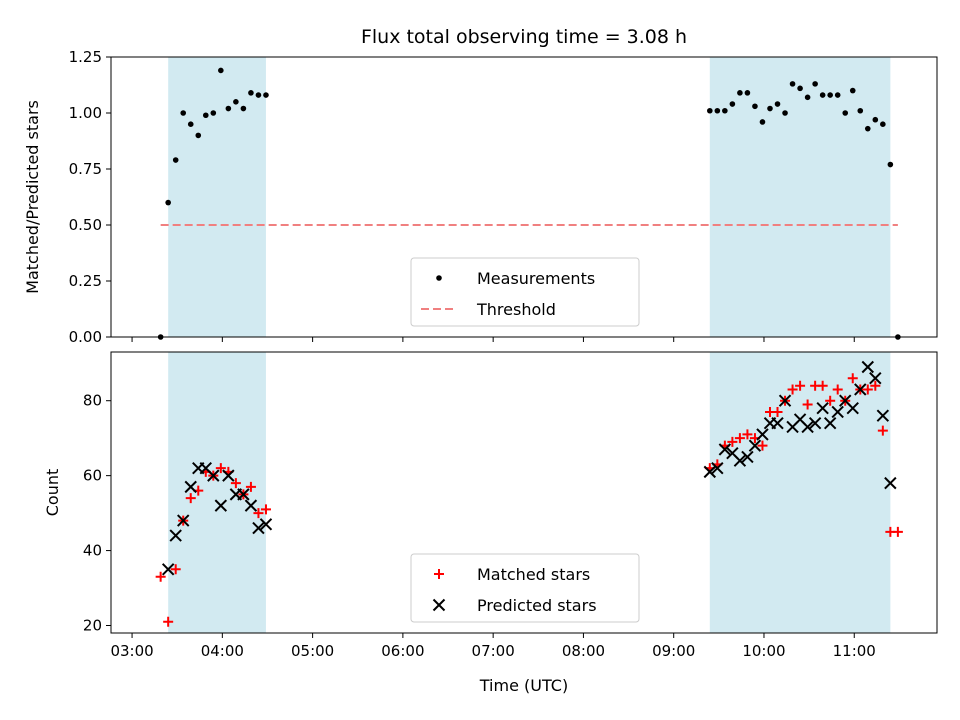 The image size is (960, 720). I want to click on x-tick-label: 03:00, so click(131, 651).